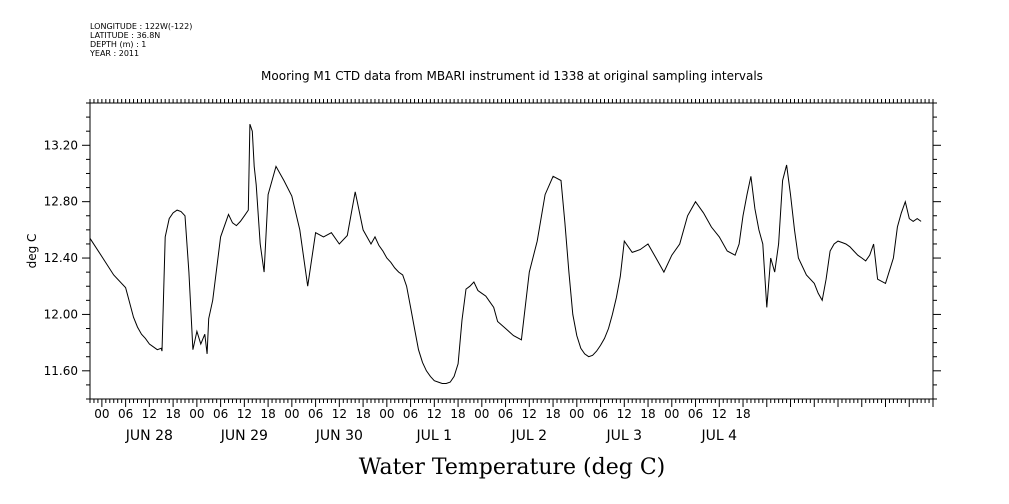 The height and width of the screenshot is (504, 1009). I want to click on x-day-label: JUN 29, so click(244, 436).